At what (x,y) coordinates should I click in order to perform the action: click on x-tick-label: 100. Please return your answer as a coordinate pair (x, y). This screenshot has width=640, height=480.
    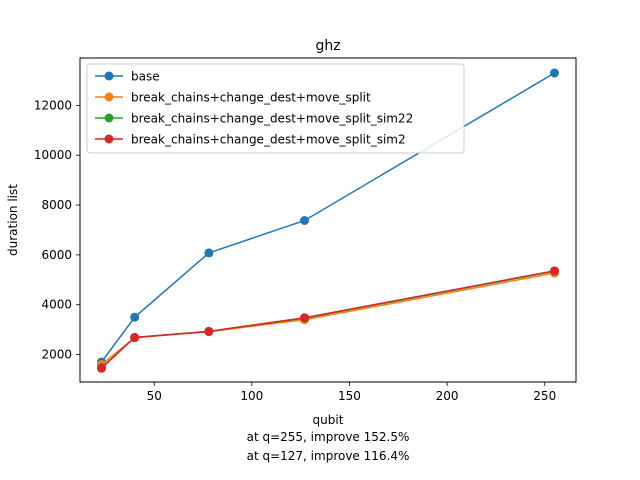
    Looking at the image, I should click on (251, 396).